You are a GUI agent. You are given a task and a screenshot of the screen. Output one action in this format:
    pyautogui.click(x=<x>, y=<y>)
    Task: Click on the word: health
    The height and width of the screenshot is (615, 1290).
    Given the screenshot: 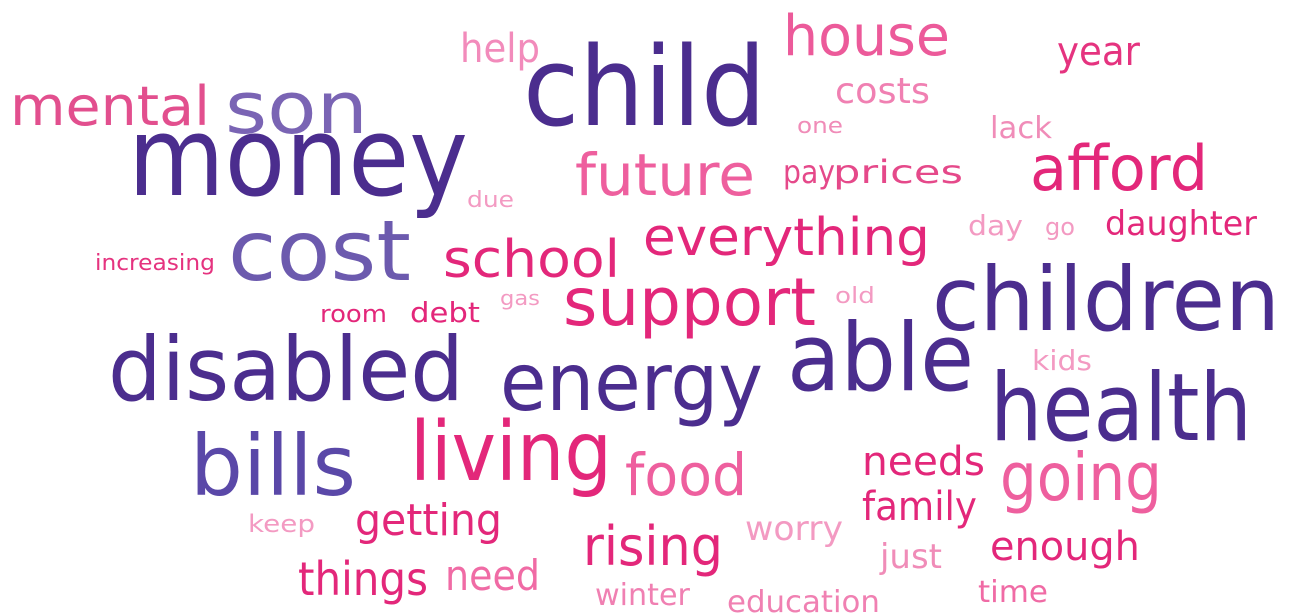 What is the action you would take?
    pyautogui.click(x=1121, y=407)
    